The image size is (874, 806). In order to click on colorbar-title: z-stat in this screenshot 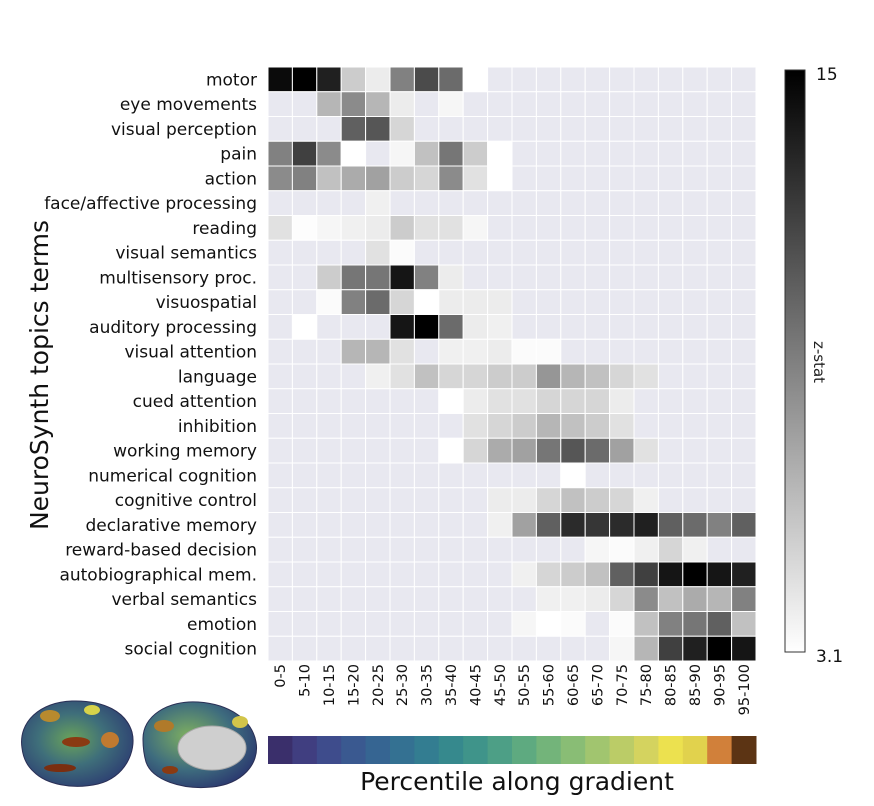, I will do `click(819, 362)`.